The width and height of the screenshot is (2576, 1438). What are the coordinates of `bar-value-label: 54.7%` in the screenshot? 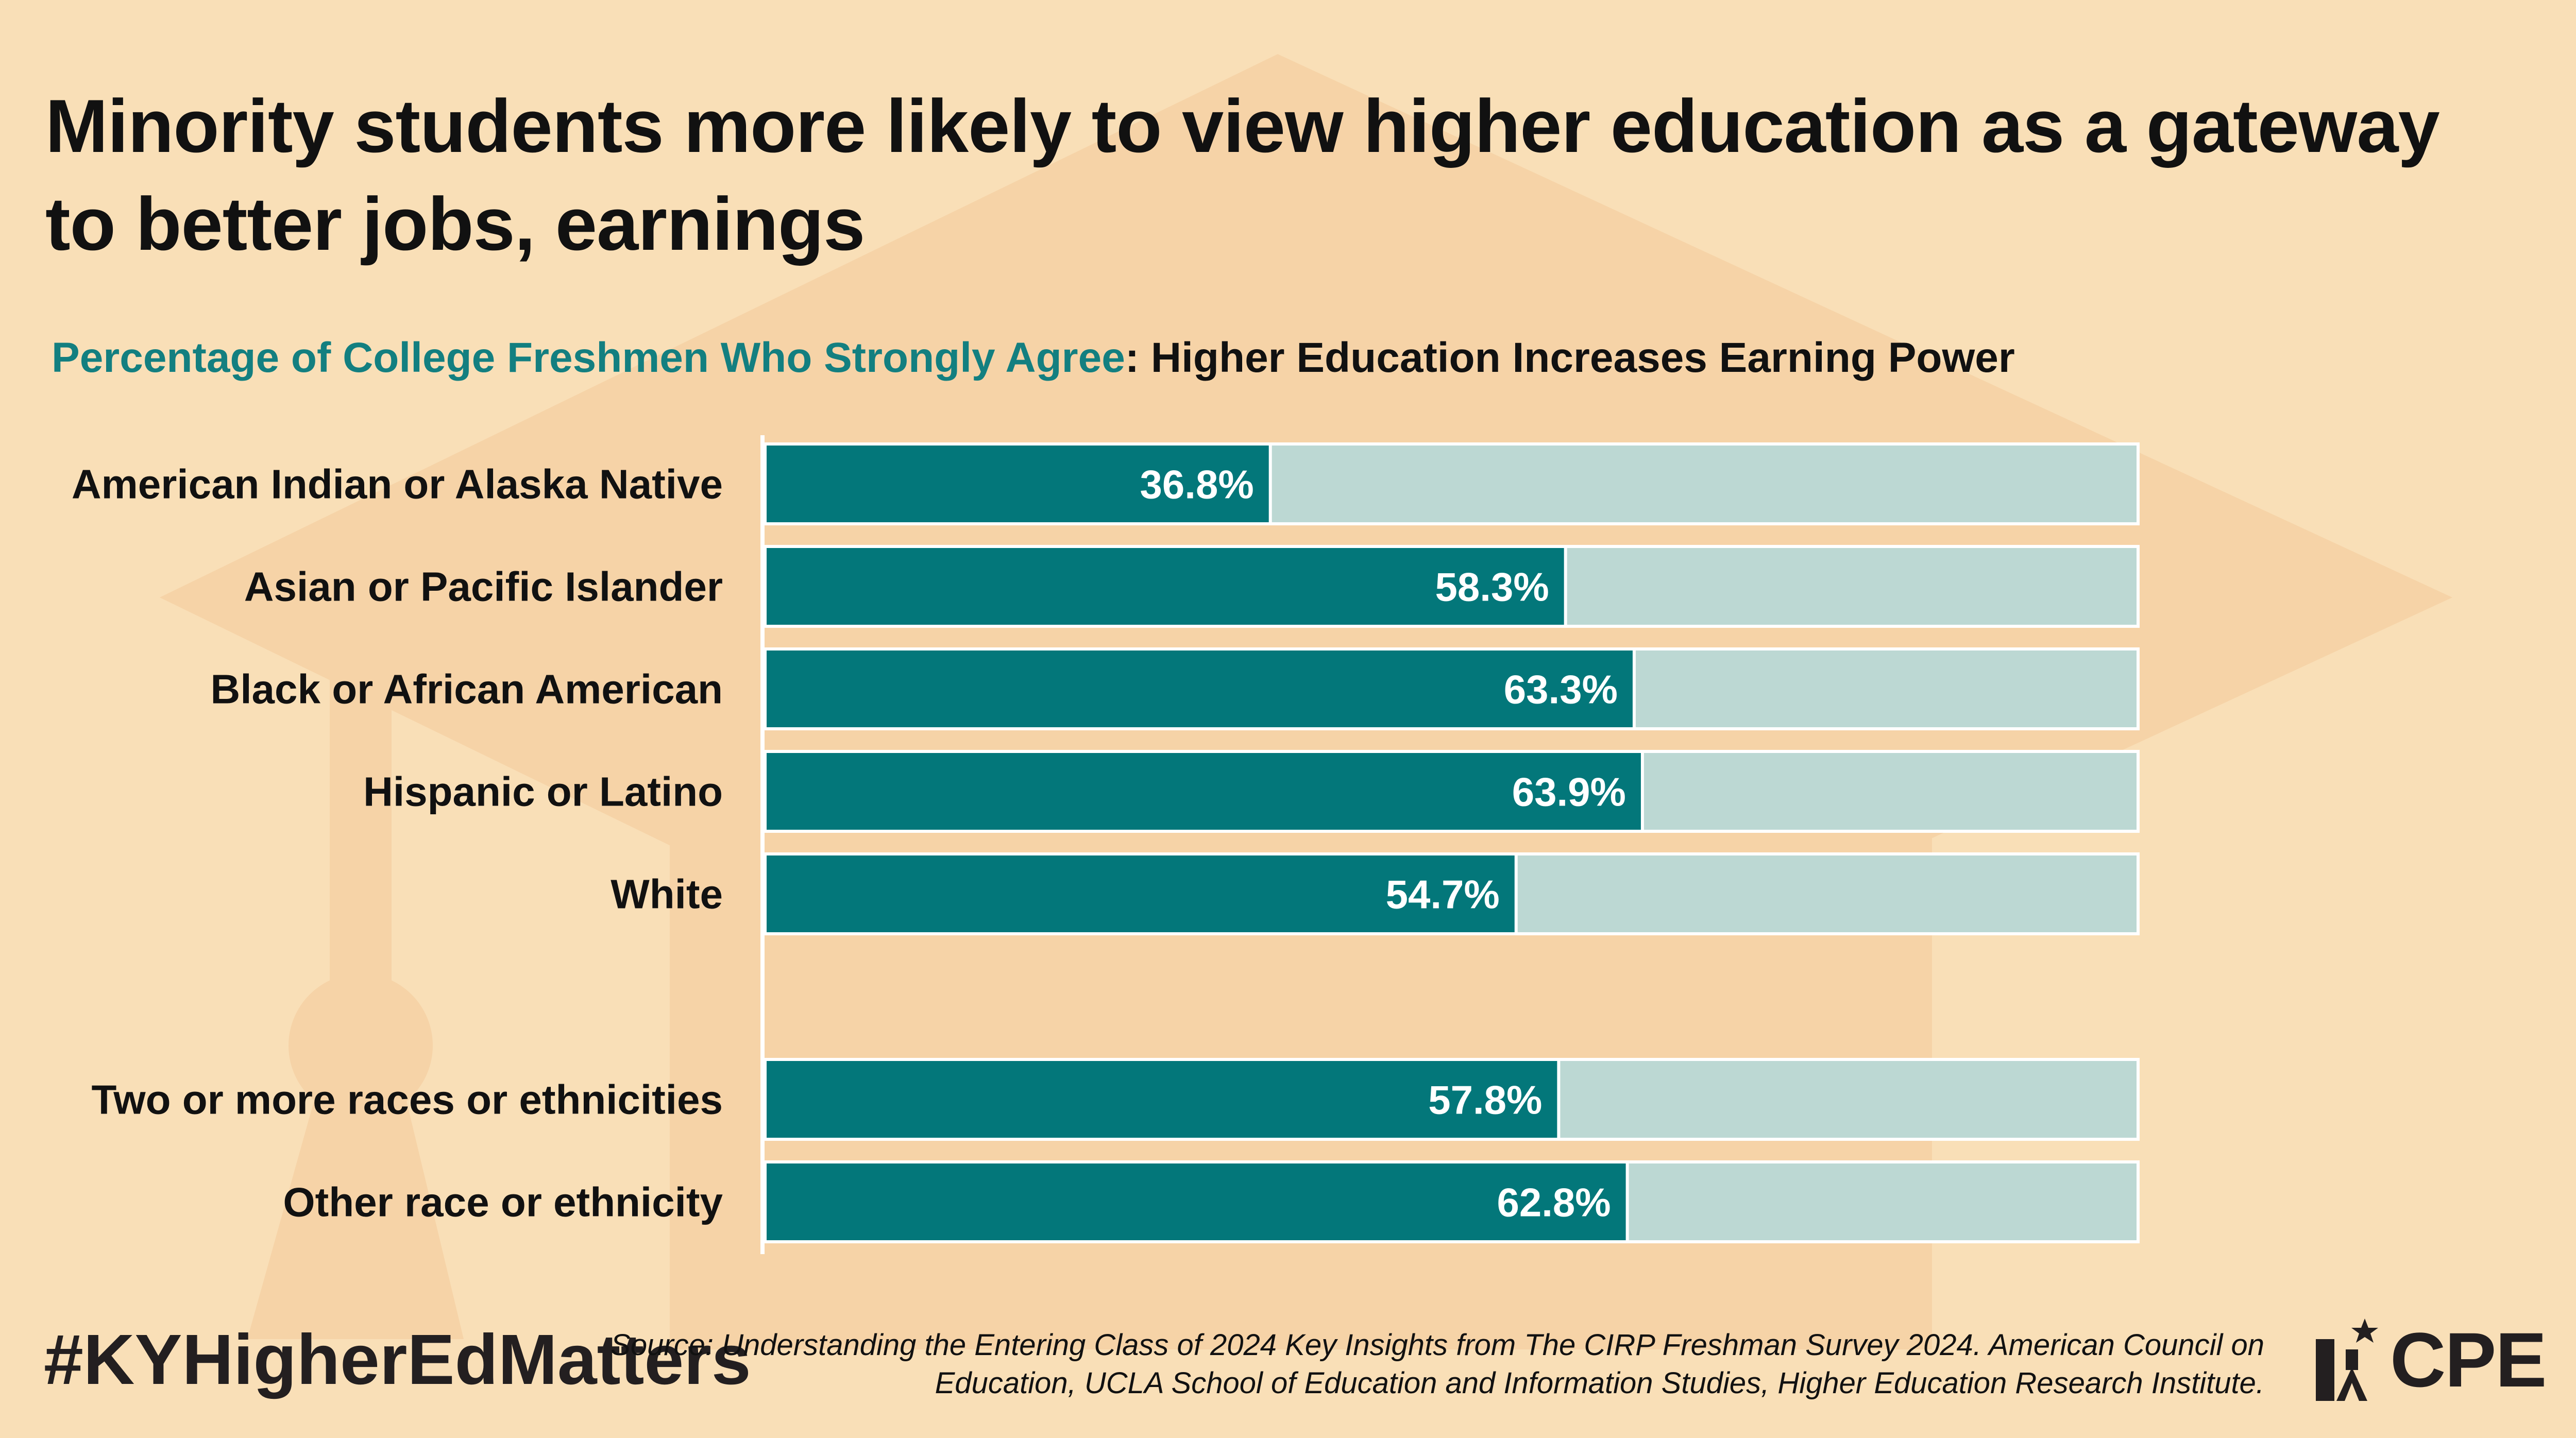 It's located at (1443, 894).